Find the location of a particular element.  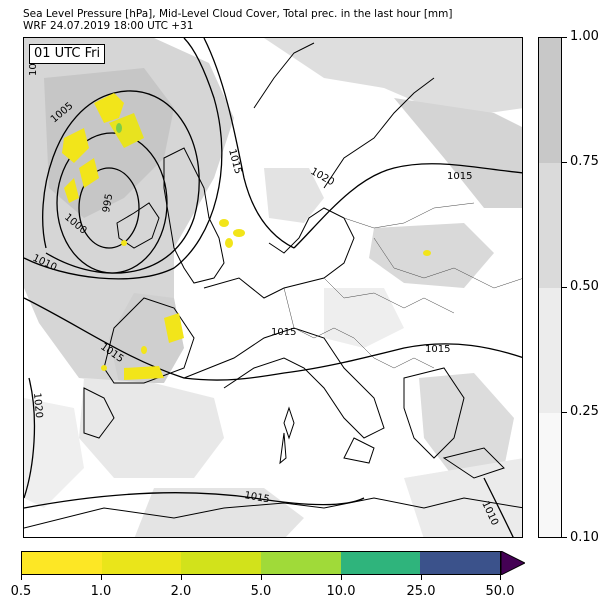

precip-tick-label: 1.0 is located at coordinates (101, 591).